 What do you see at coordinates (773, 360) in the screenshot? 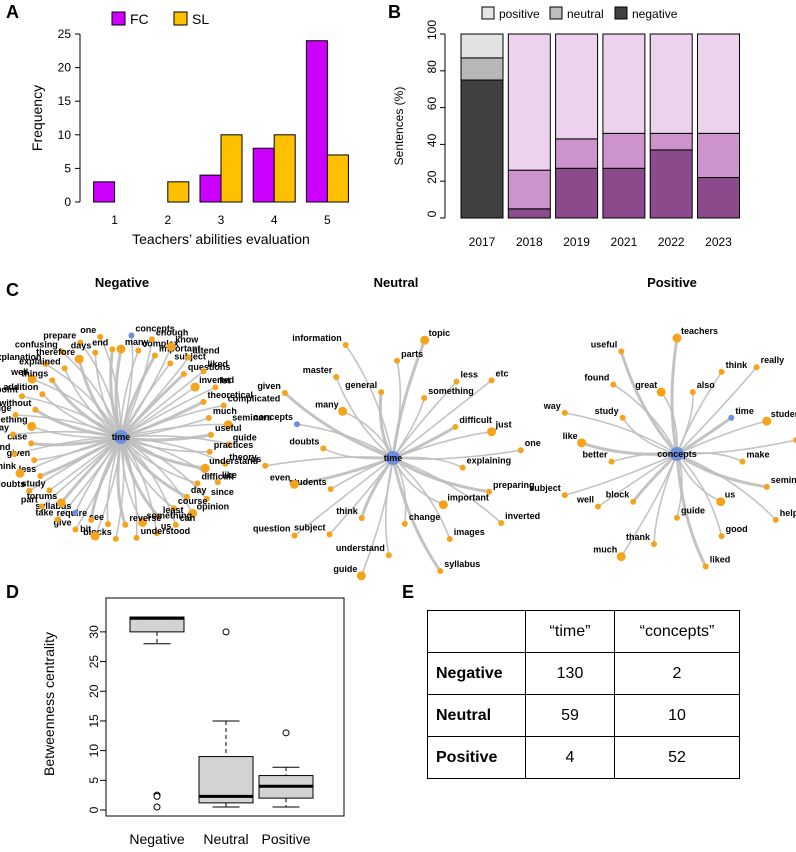
I see `node-label: really` at bounding box center [773, 360].